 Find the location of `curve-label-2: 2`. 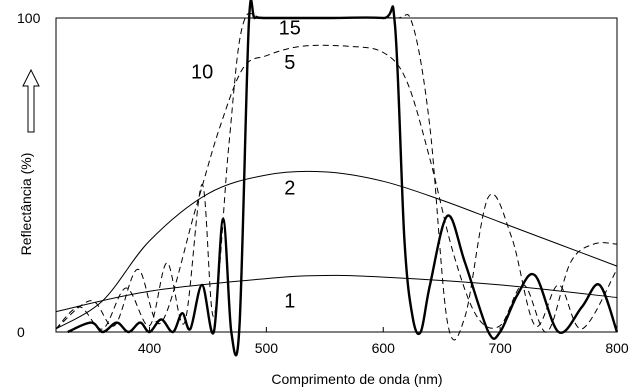

curve-label-2: 2 is located at coordinates (289, 189).